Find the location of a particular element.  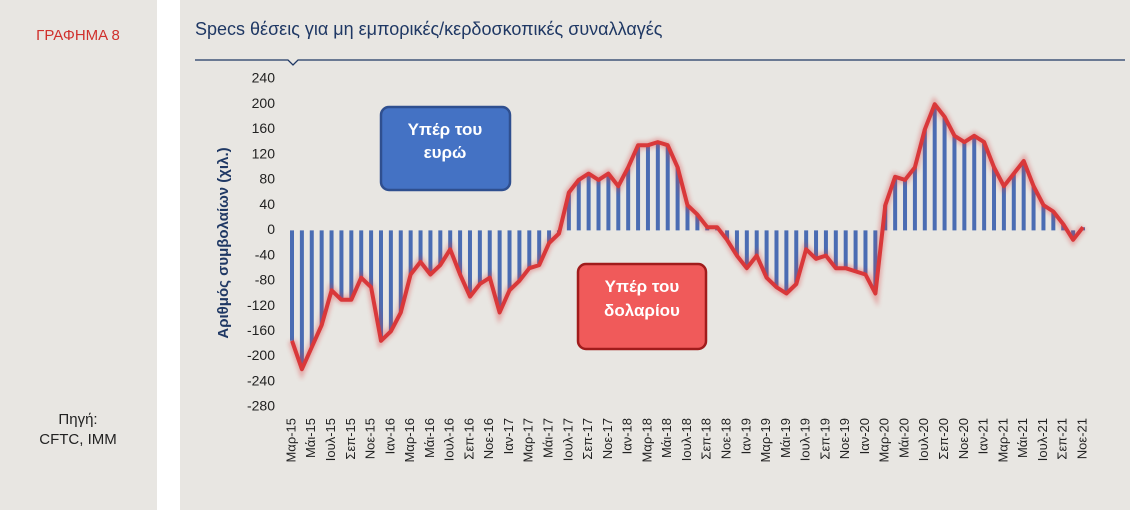

x-tick-label: Ιαν-16 is located at coordinates (389, 436).